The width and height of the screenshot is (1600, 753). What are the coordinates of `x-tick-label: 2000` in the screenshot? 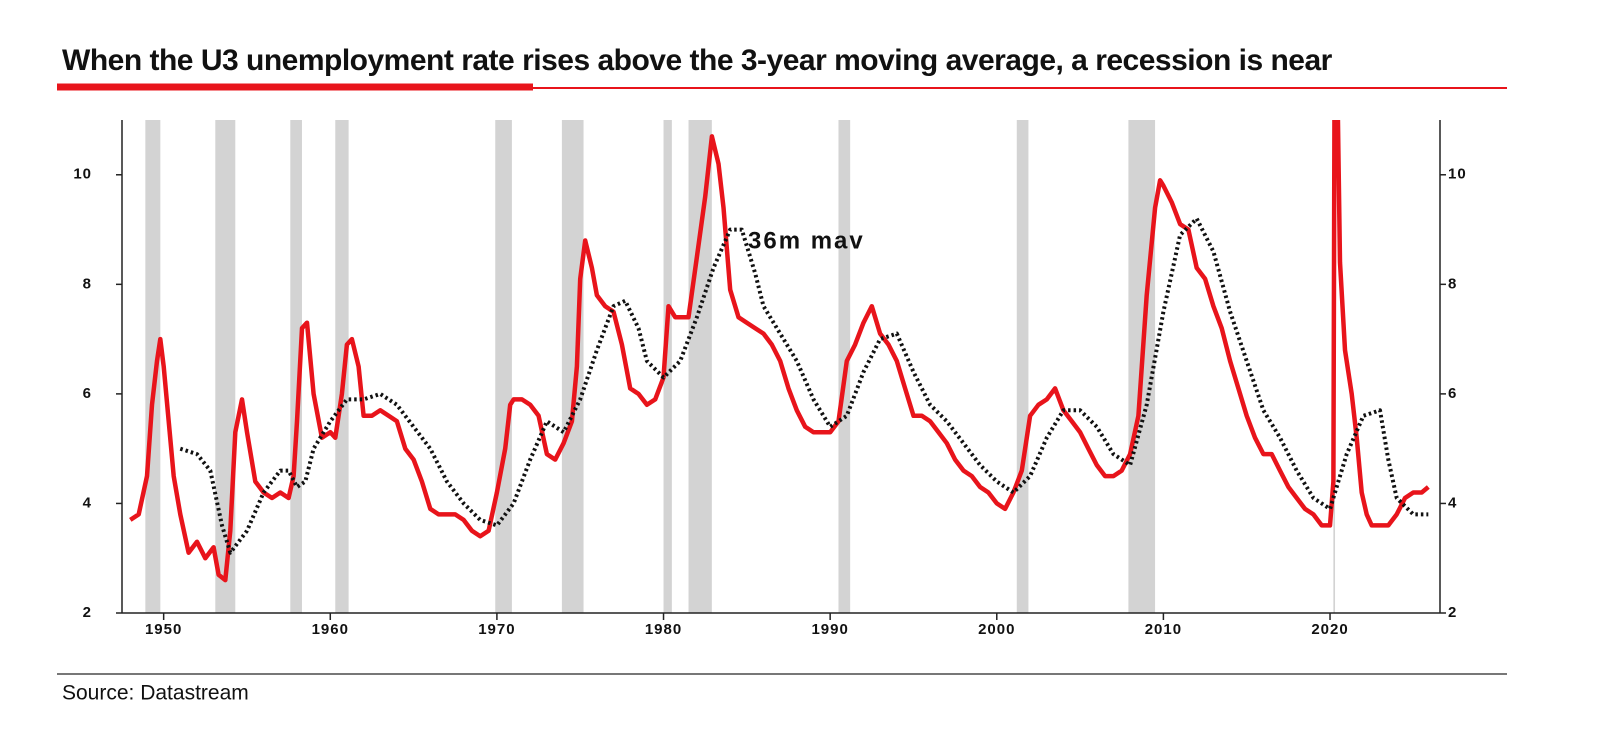 It's located at (996, 629).